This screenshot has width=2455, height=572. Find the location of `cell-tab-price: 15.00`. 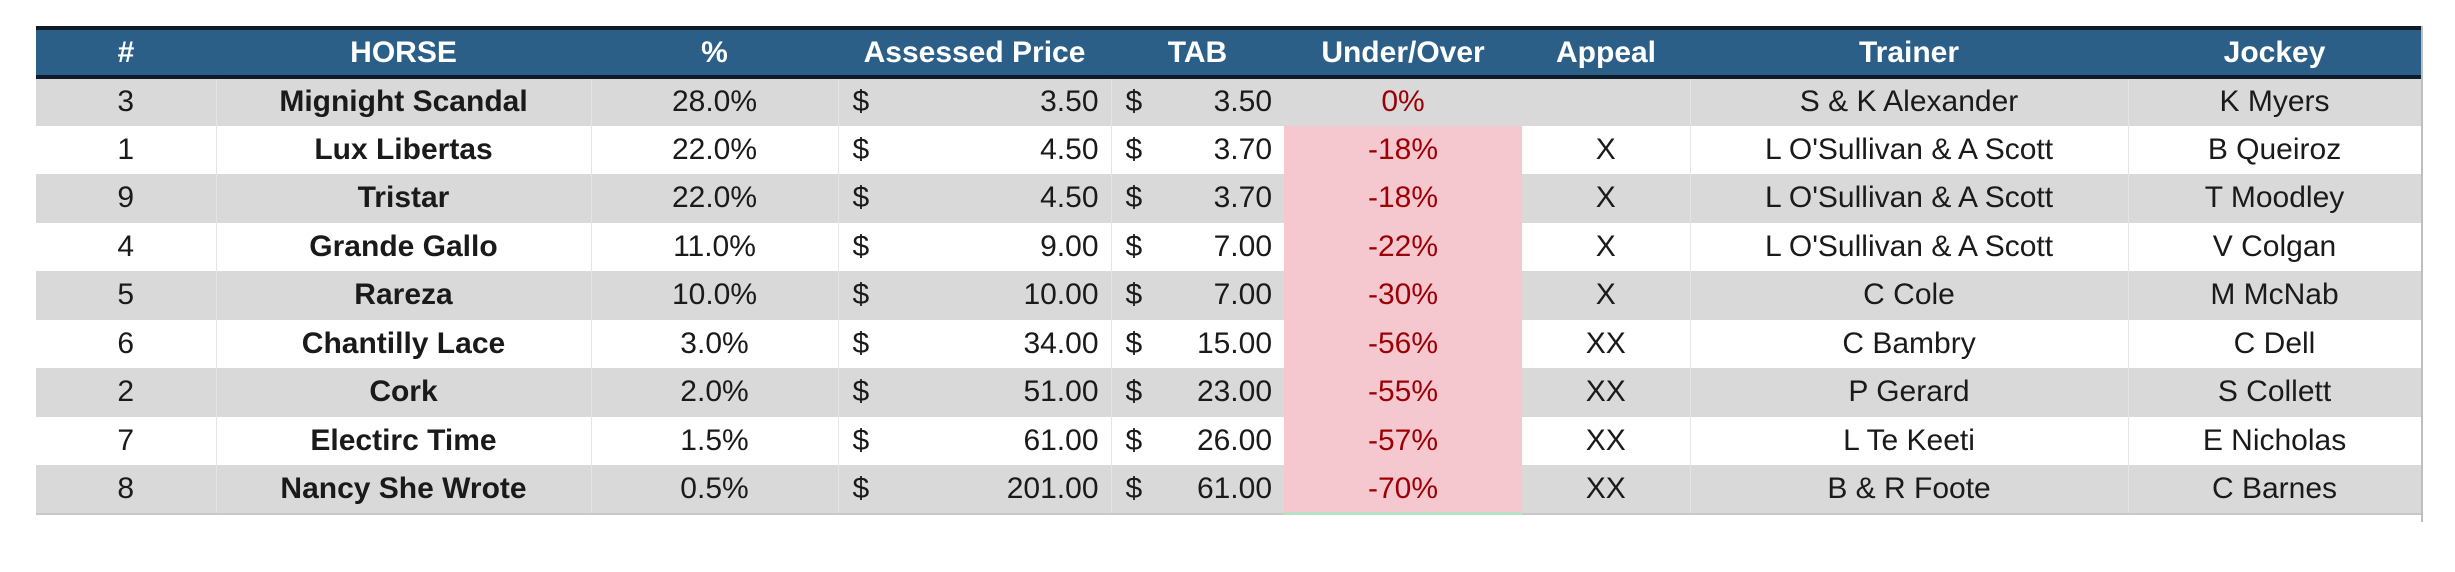

cell-tab-price: 15.00 is located at coordinates (1218, 343).